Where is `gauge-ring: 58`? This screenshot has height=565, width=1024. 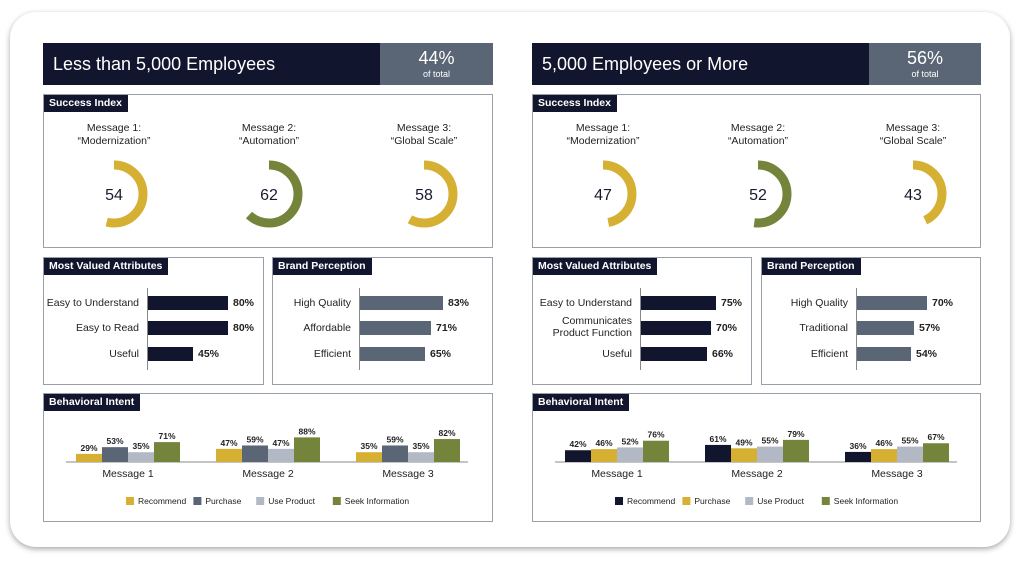
gauge-ring: 58 is located at coordinates (424, 194).